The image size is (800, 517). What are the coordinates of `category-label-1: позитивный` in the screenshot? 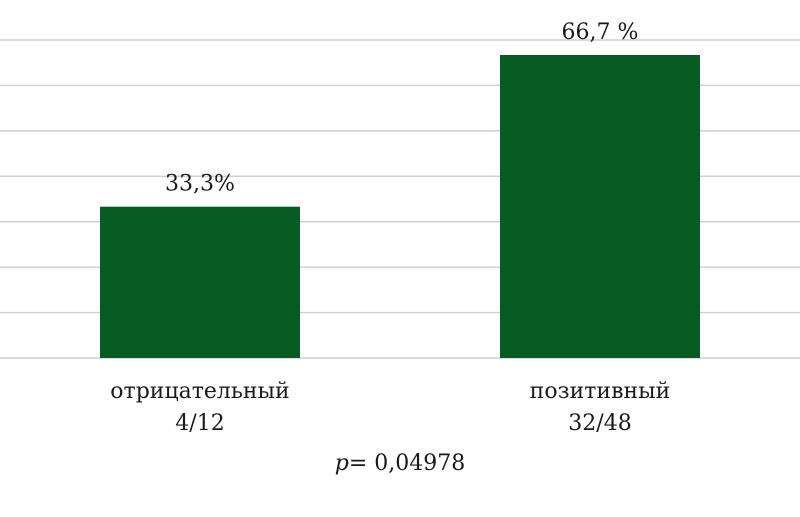 It's located at (600, 391).